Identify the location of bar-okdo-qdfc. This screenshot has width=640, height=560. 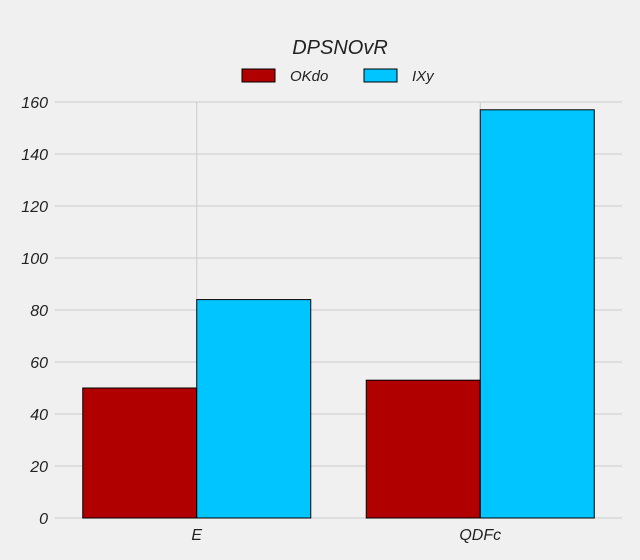
(423, 449).